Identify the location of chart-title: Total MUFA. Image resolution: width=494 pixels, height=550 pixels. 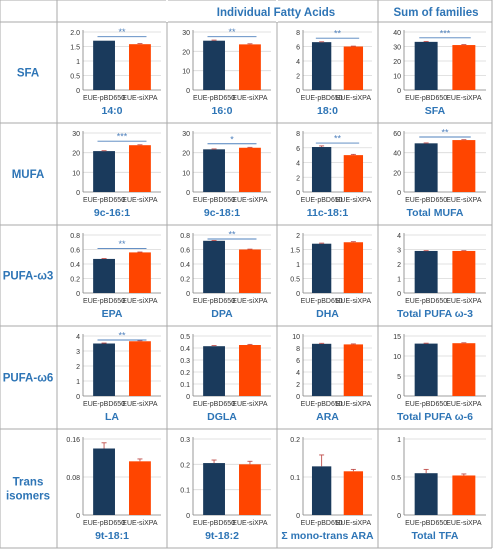
(435, 213).